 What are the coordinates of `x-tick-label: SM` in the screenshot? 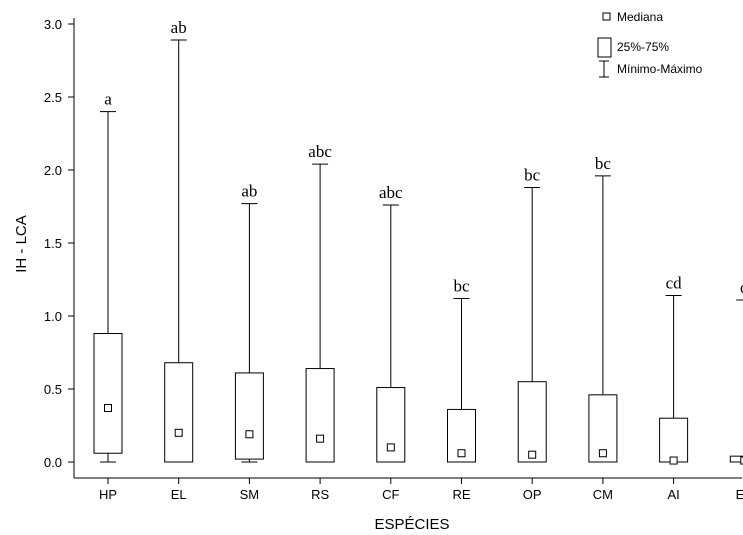 It's located at (250, 494).